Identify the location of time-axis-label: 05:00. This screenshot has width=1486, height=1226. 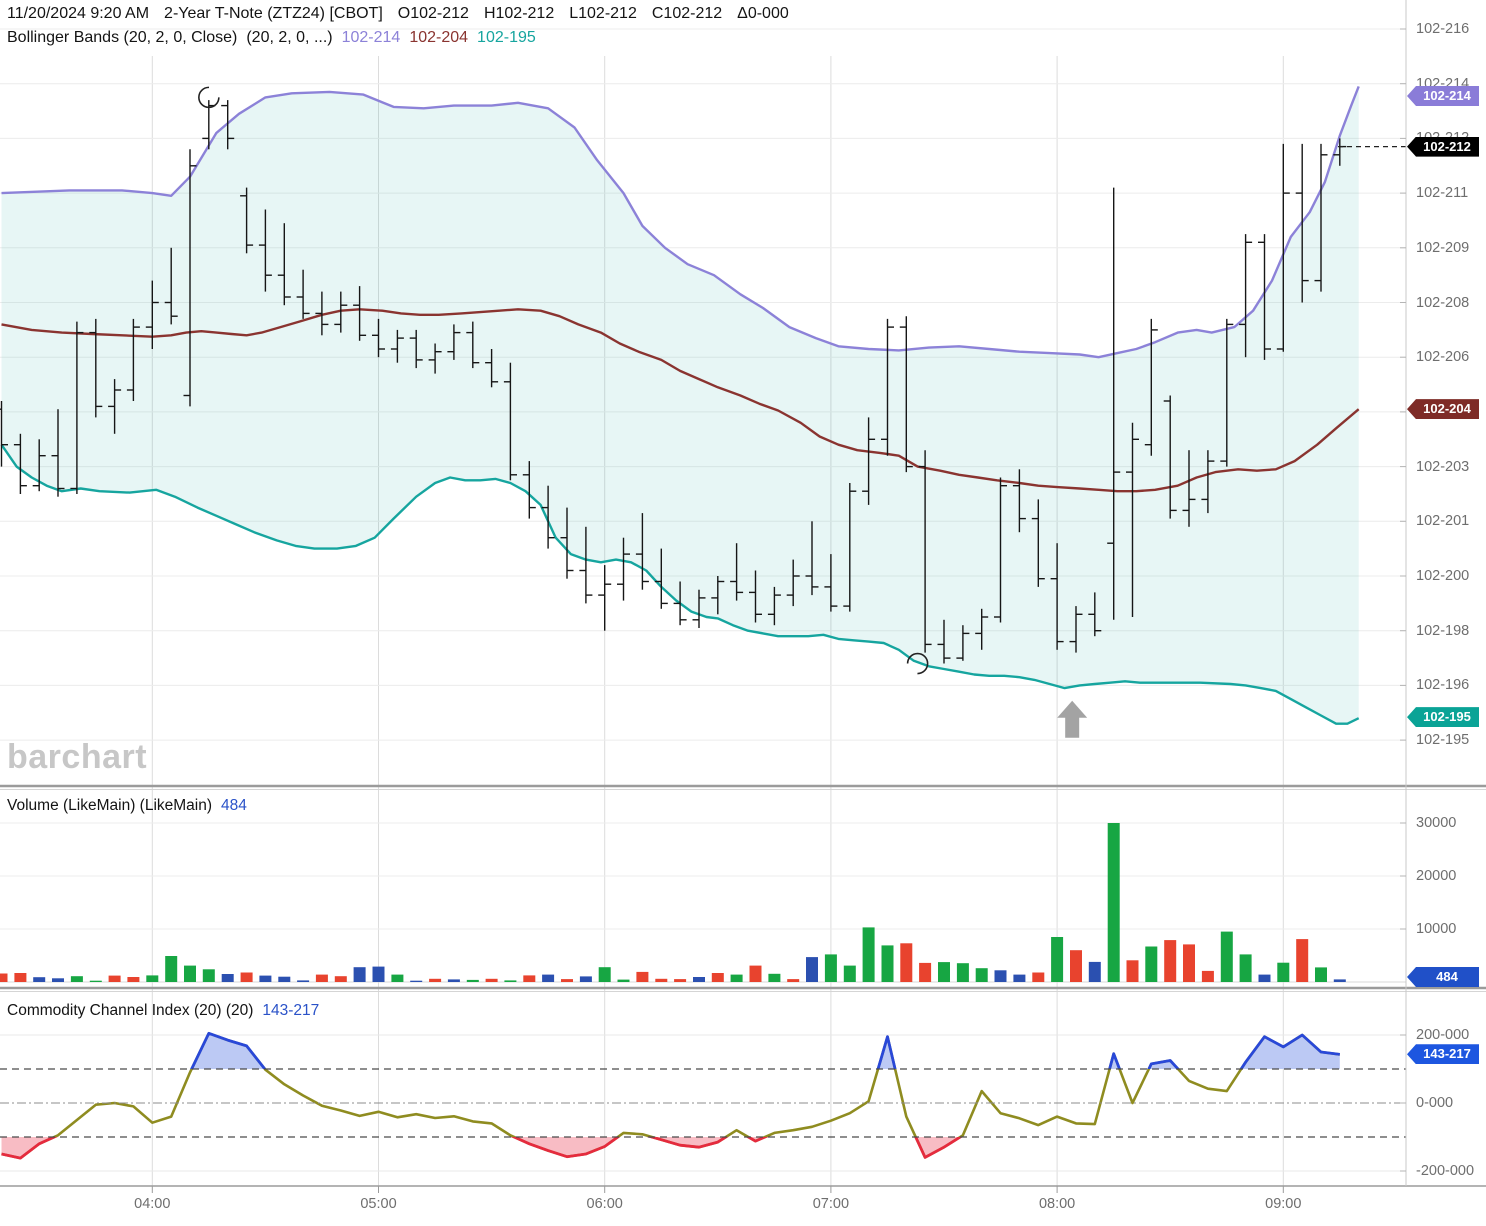
(378, 1204).